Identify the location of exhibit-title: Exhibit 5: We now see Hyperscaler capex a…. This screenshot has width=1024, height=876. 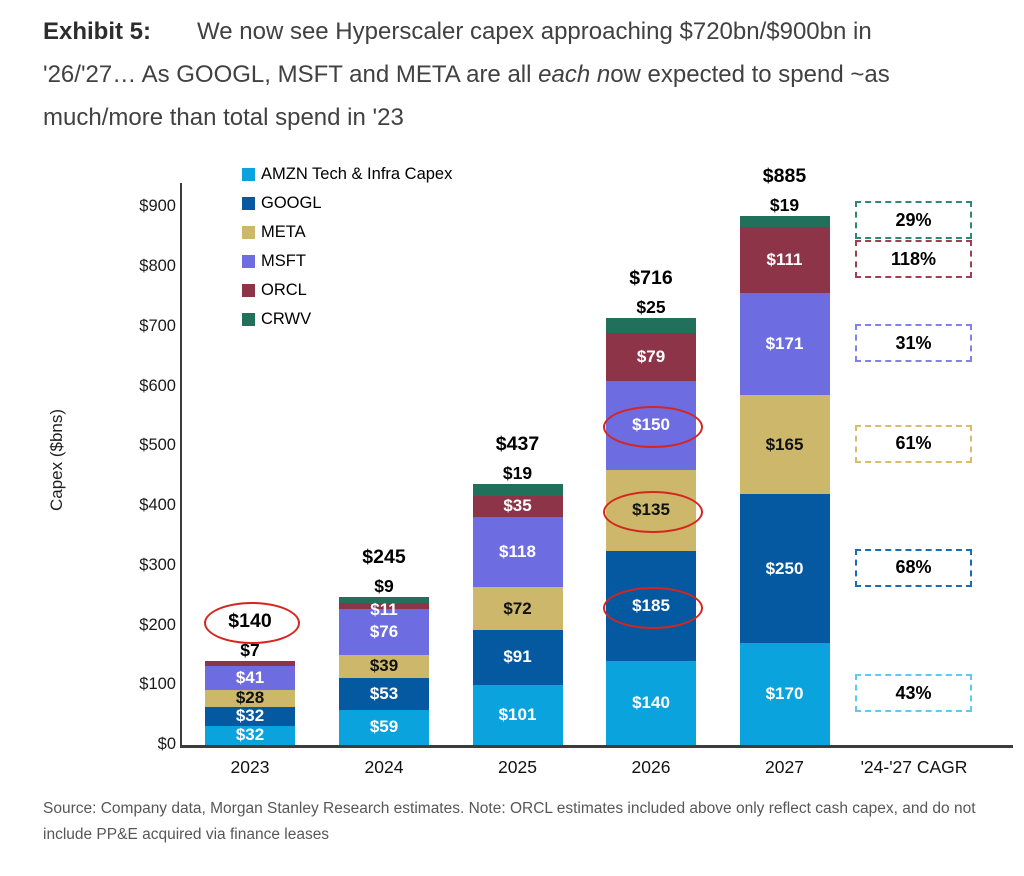
(518, 74).